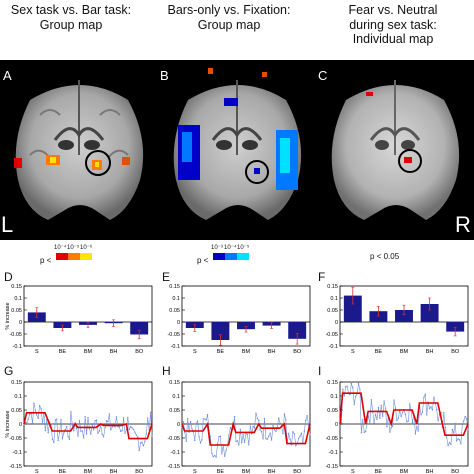 The width and height of the screenshot is (474, 474). What do you see at coordinates (243, 248) in the screenshot?
I see `scale-b-tick-3: 10⁻⁵` at bounding box center [243, 248].